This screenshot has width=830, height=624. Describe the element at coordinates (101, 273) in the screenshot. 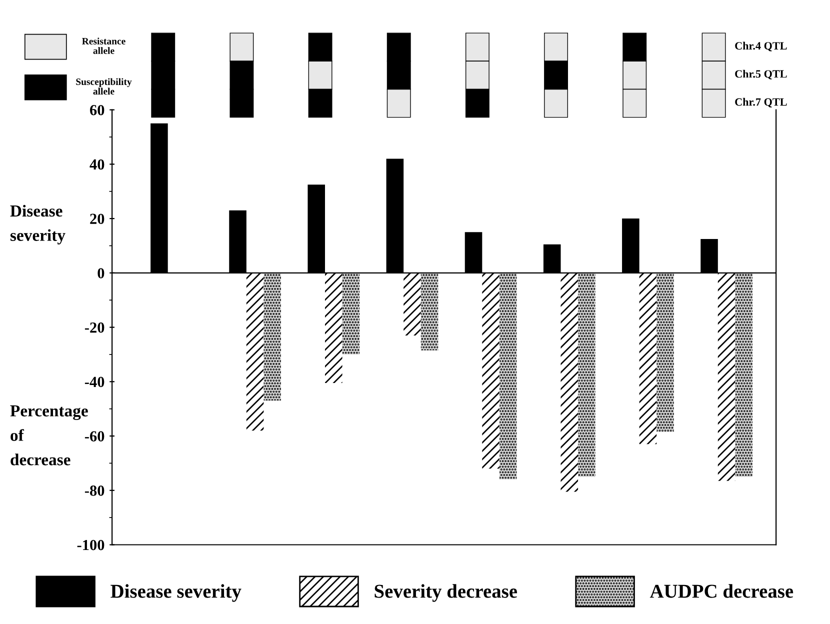

I see `y-tick-label: 0` at that location.